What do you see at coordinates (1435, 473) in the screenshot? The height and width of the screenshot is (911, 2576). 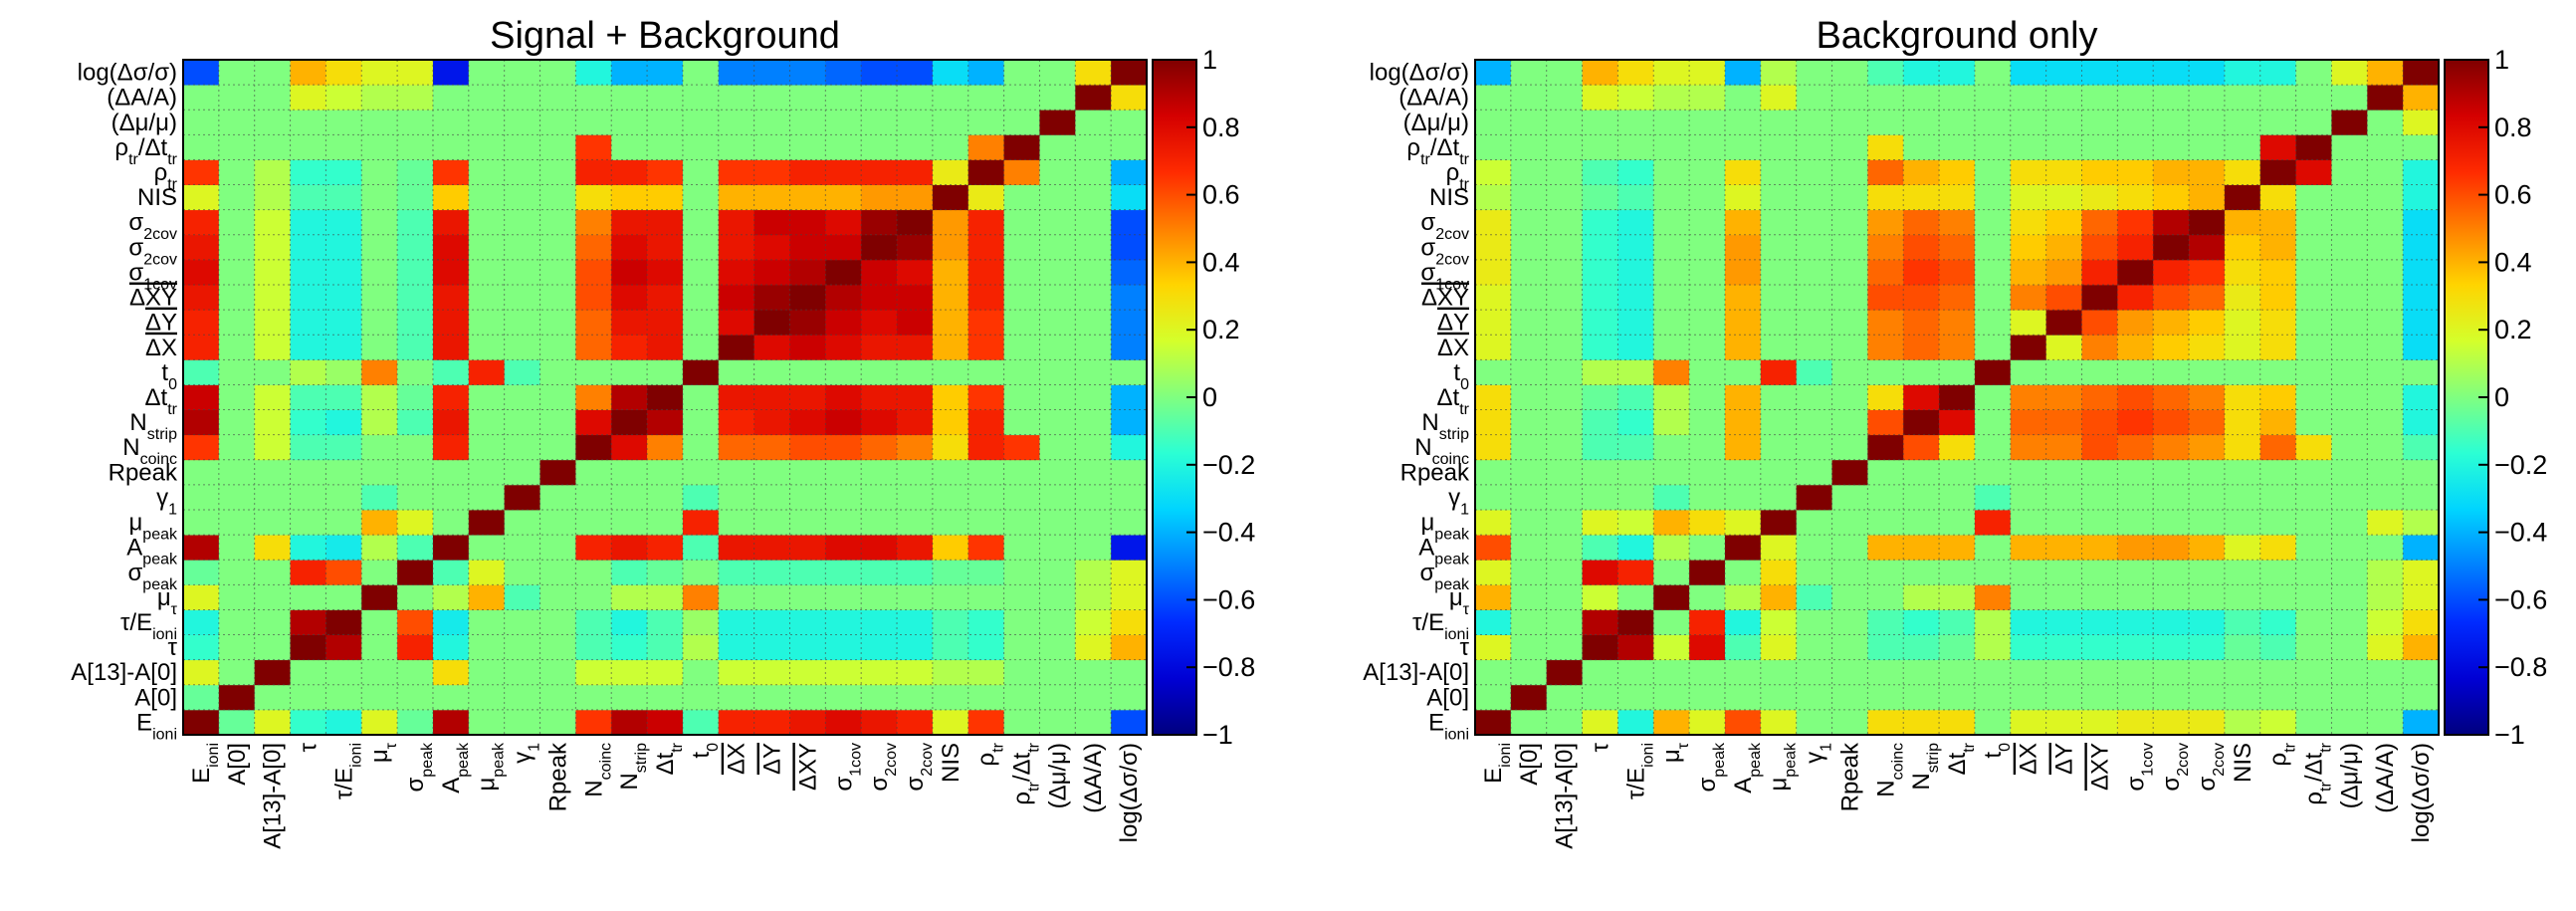 I see `y-tick-label-main: Rpeak` at bounding box center [1435, 473].